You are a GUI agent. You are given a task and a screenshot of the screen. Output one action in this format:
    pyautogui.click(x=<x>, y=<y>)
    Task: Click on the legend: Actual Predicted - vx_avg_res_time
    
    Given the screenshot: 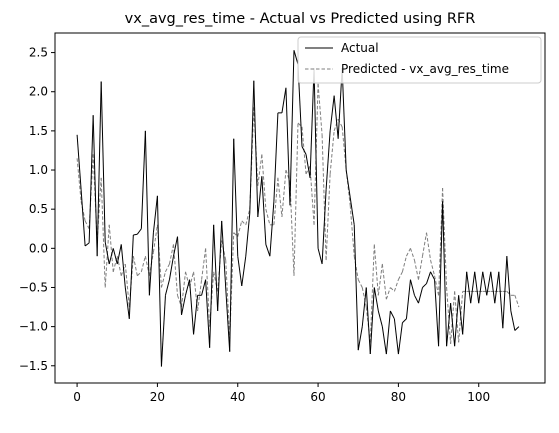 What is the action you would take?
    pyautogui.click(x=419, y=60)
    